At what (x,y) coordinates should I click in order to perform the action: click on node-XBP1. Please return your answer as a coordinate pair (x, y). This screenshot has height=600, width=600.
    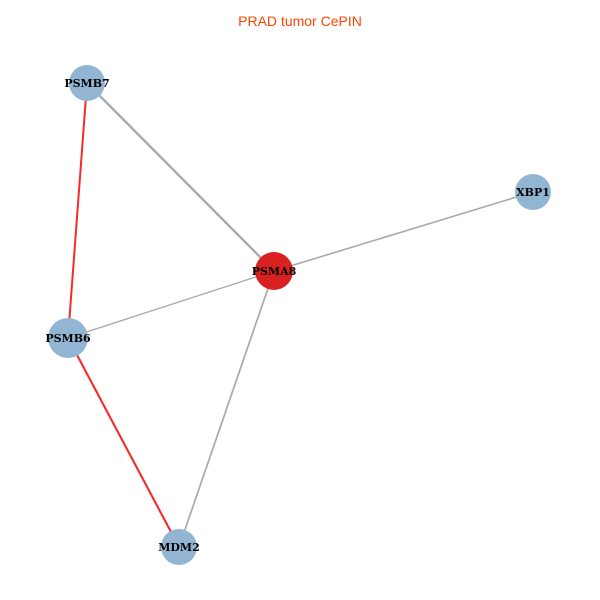
    Looking at the image, I should click on (533, 192).